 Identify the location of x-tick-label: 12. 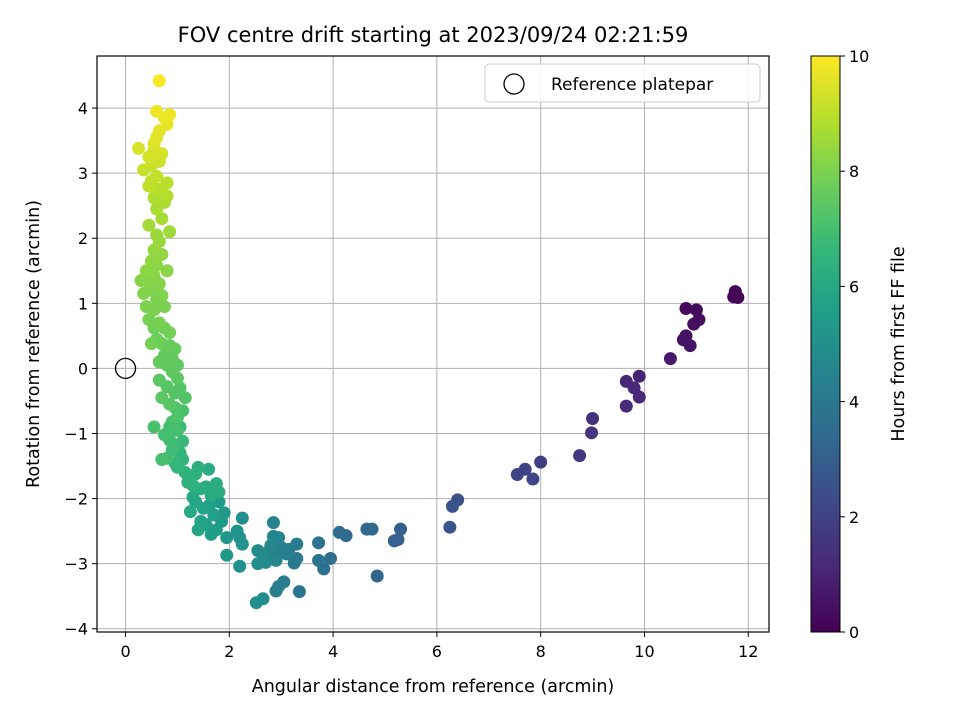
(748, 651).